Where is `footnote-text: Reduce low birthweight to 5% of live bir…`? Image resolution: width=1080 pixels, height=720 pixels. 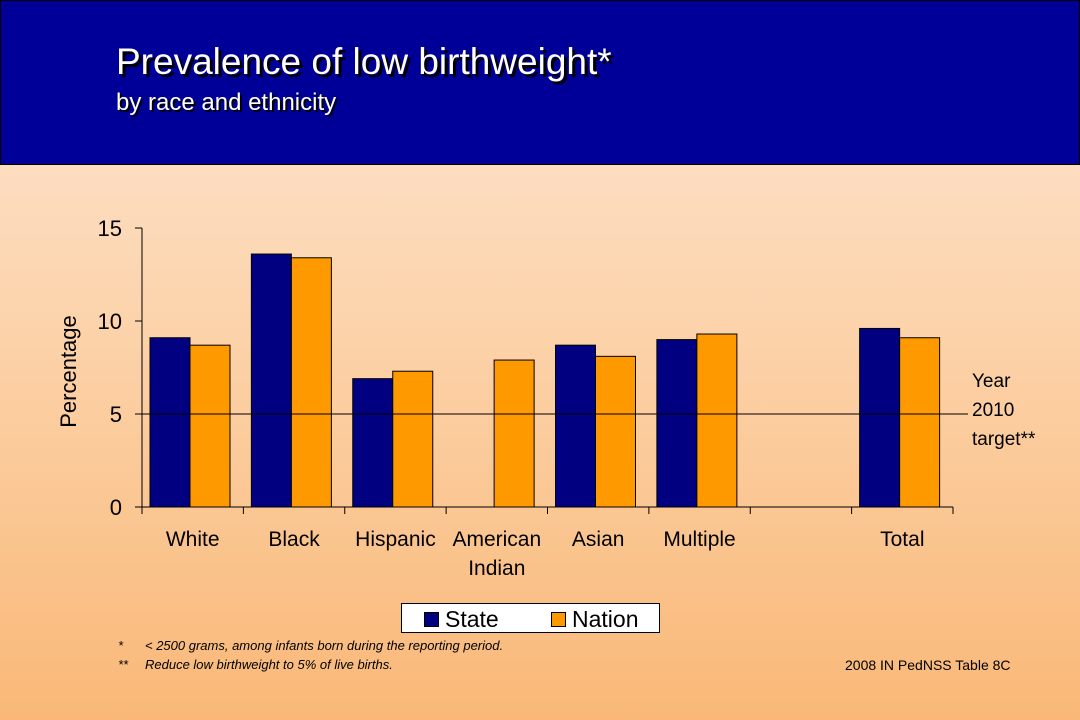
footnote-text: Reduce low birthweight to 5% of live bir… is located at coordinates (269, 664).